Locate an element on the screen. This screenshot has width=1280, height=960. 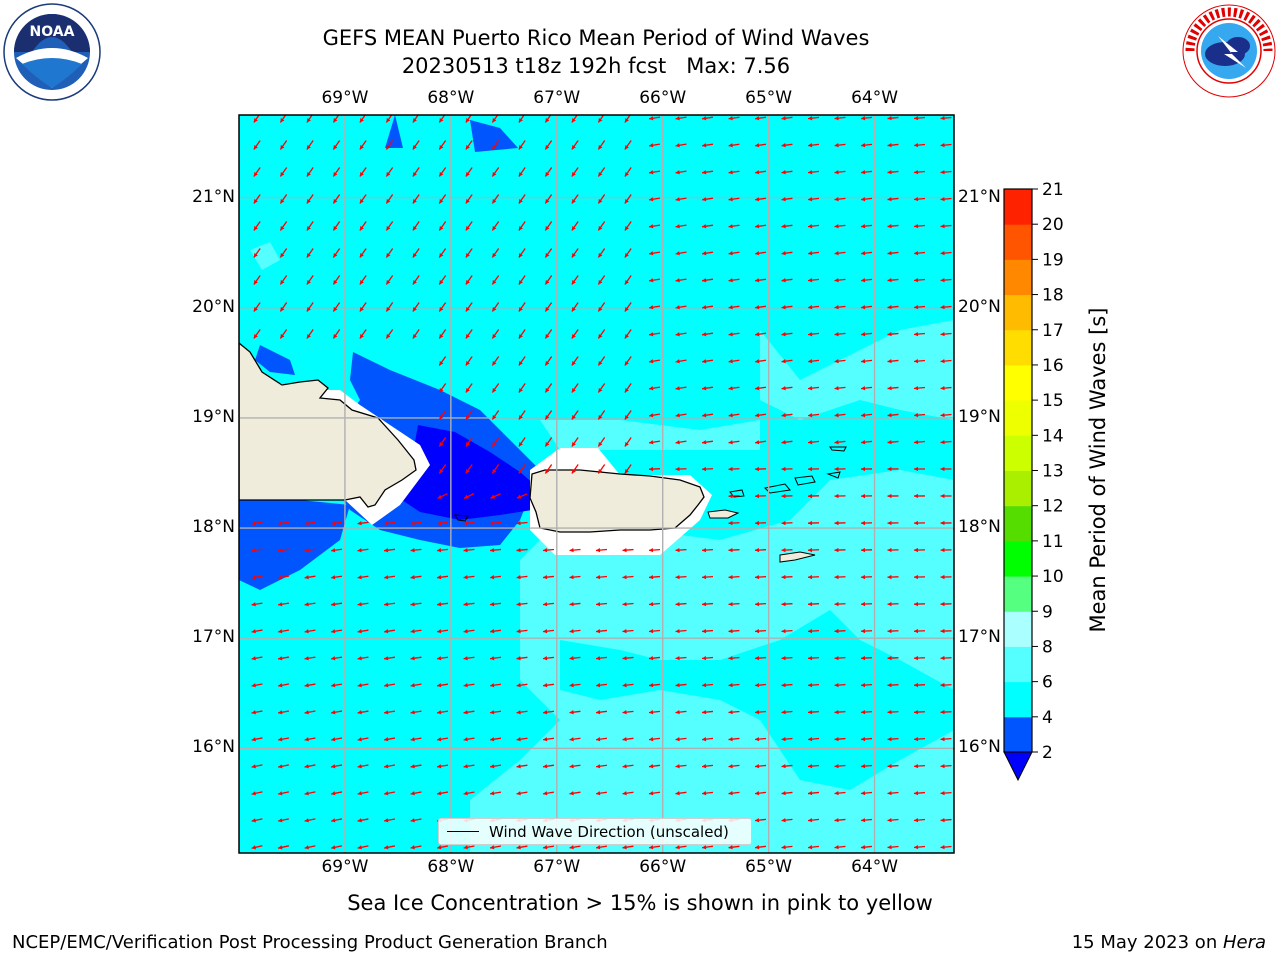
colorbar-tick-label: 18 is located at coordinates (1053, 296).